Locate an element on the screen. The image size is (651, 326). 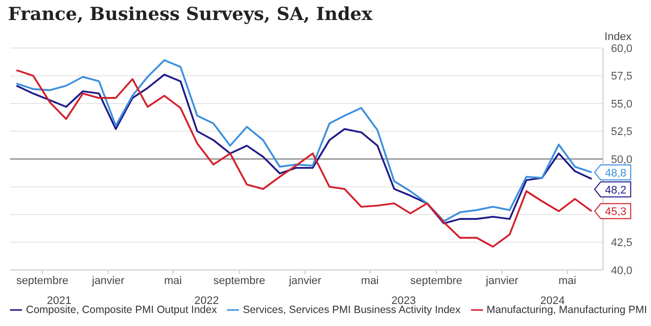
data-label: 48,2 is located at coordinates (615, 190).